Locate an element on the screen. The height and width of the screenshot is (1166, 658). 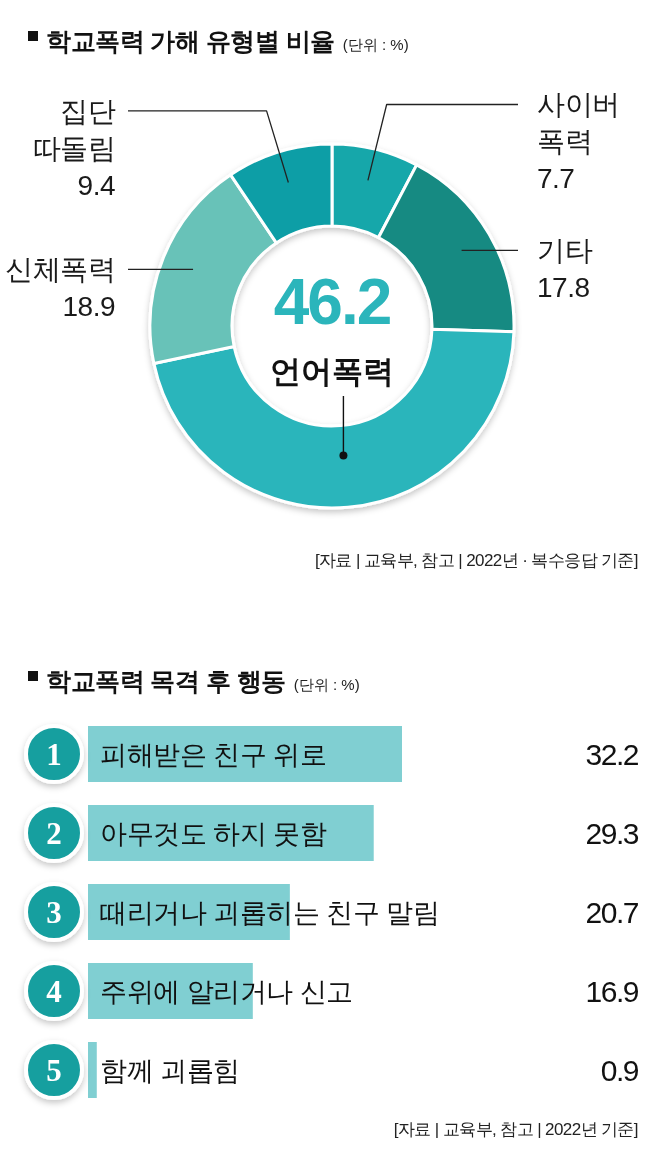
text: 3 is located at coordinates (54, 912).